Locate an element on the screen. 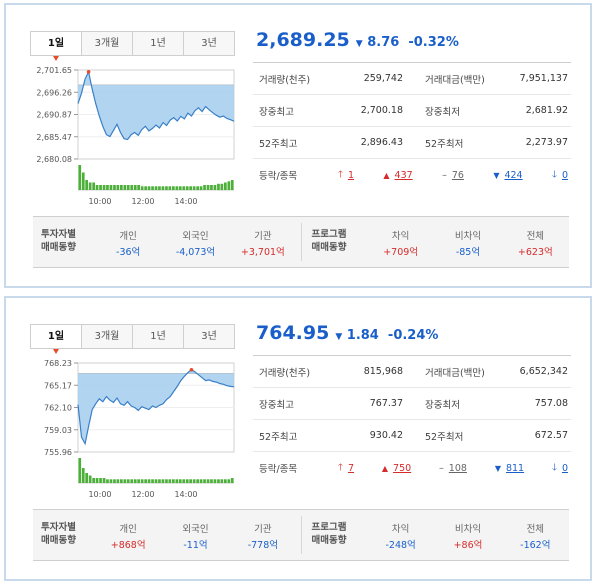 The height and width of the screenshot is (588, 598). up-value: 750 is located at coordinates (402, 468).